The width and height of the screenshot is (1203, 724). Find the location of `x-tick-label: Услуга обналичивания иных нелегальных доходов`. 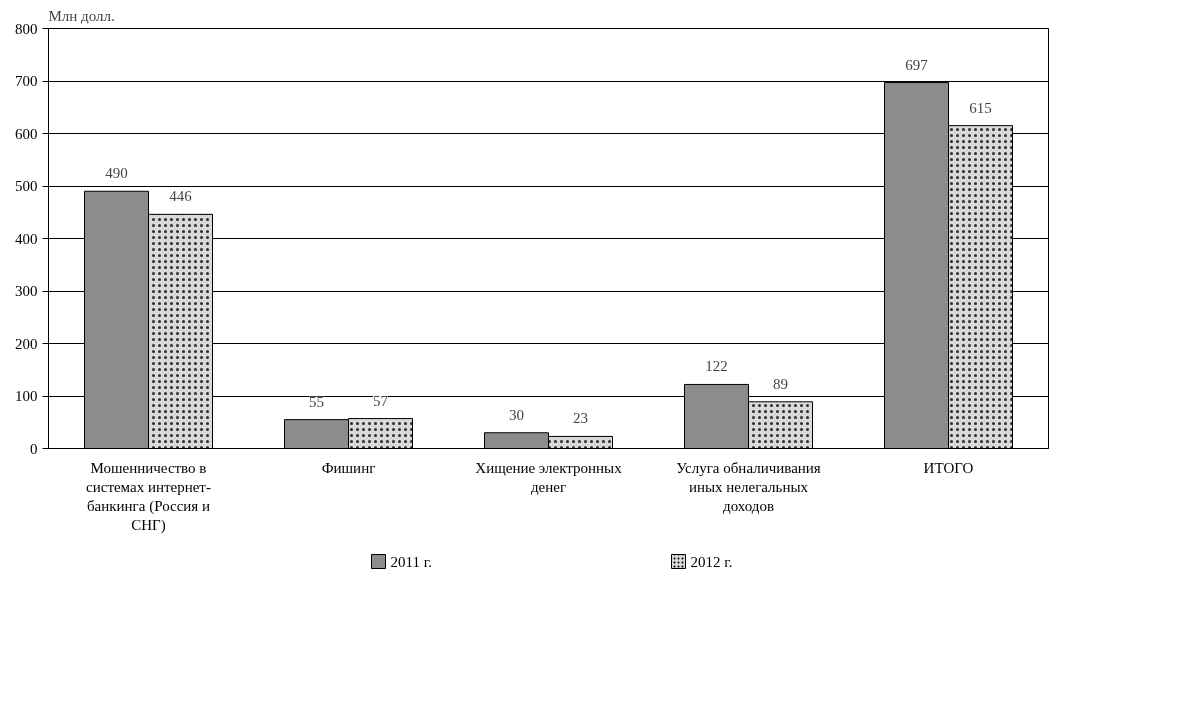

x-tick-label: Услуга обналичивания иных нелегальных доходов is located at coordinates (748, 486).